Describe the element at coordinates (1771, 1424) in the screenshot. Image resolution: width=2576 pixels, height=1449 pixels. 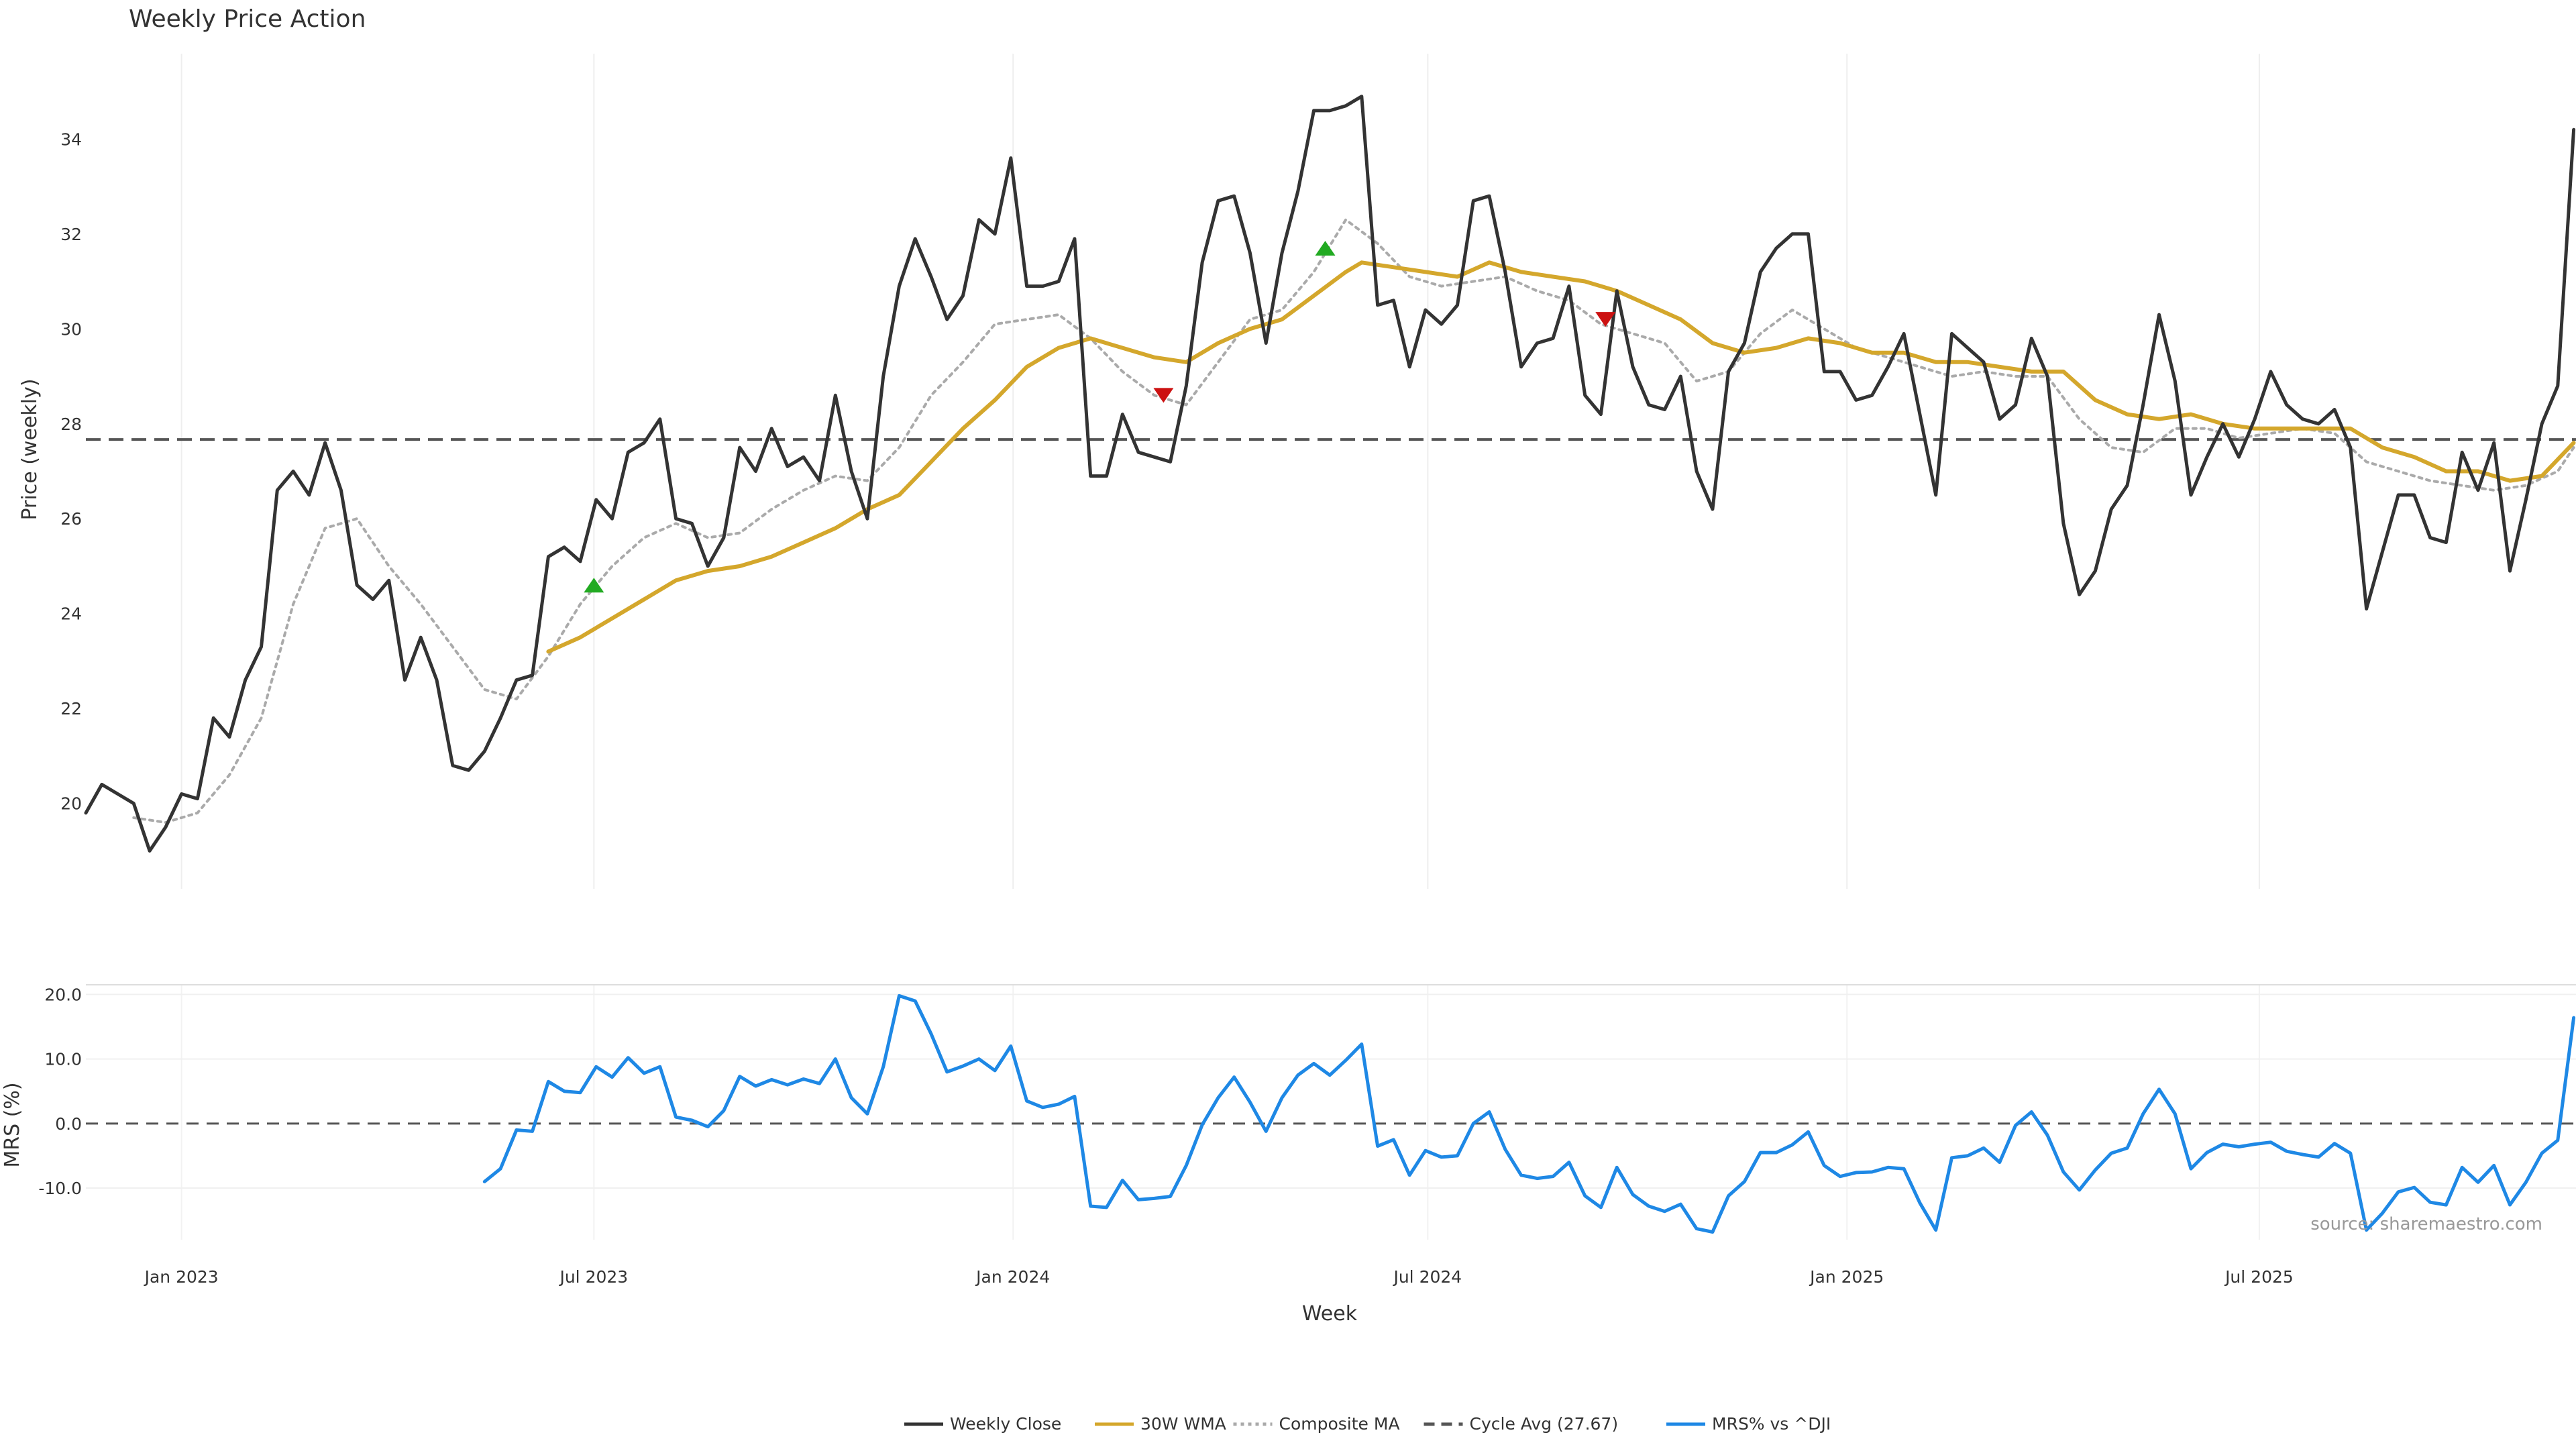
I see `legend-label-mrs-vs-dji: MRS% vs ^DJI` at that location.